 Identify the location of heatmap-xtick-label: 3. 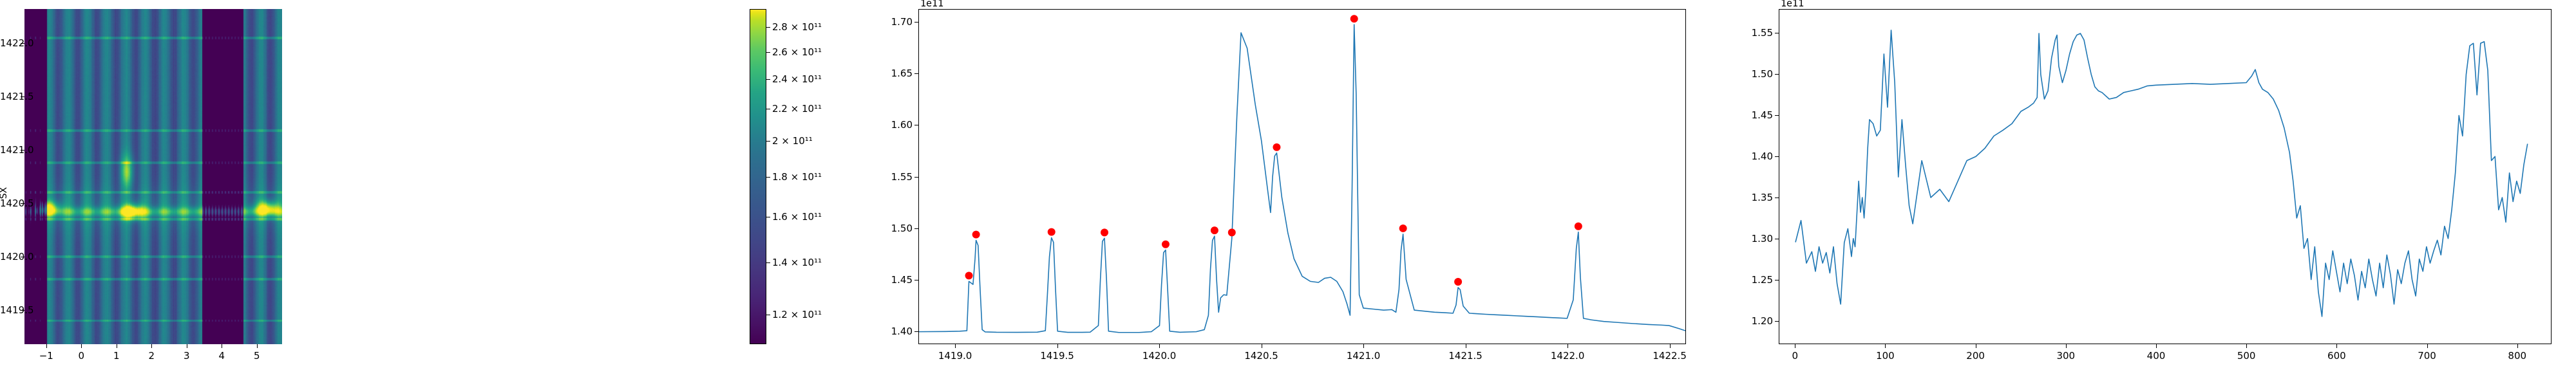
(186, 356).